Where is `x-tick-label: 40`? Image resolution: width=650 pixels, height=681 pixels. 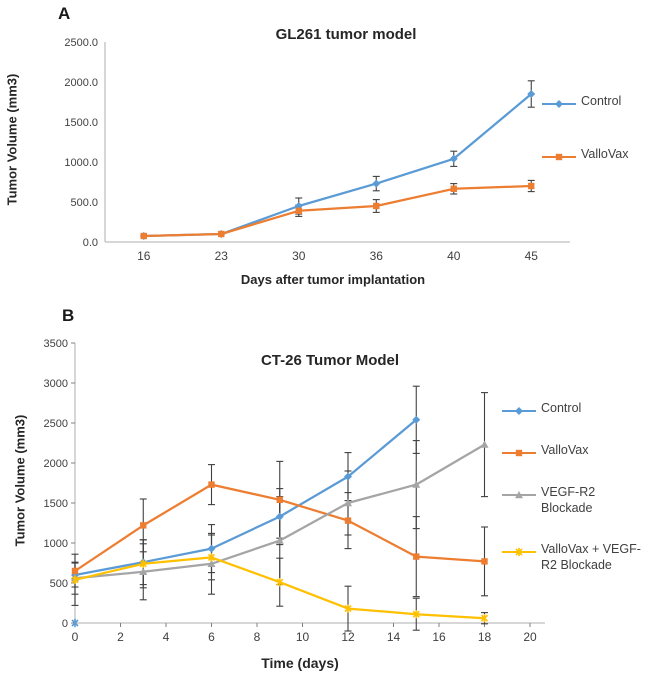 x-tick-label: 40 is located at coordinates (454, 256).